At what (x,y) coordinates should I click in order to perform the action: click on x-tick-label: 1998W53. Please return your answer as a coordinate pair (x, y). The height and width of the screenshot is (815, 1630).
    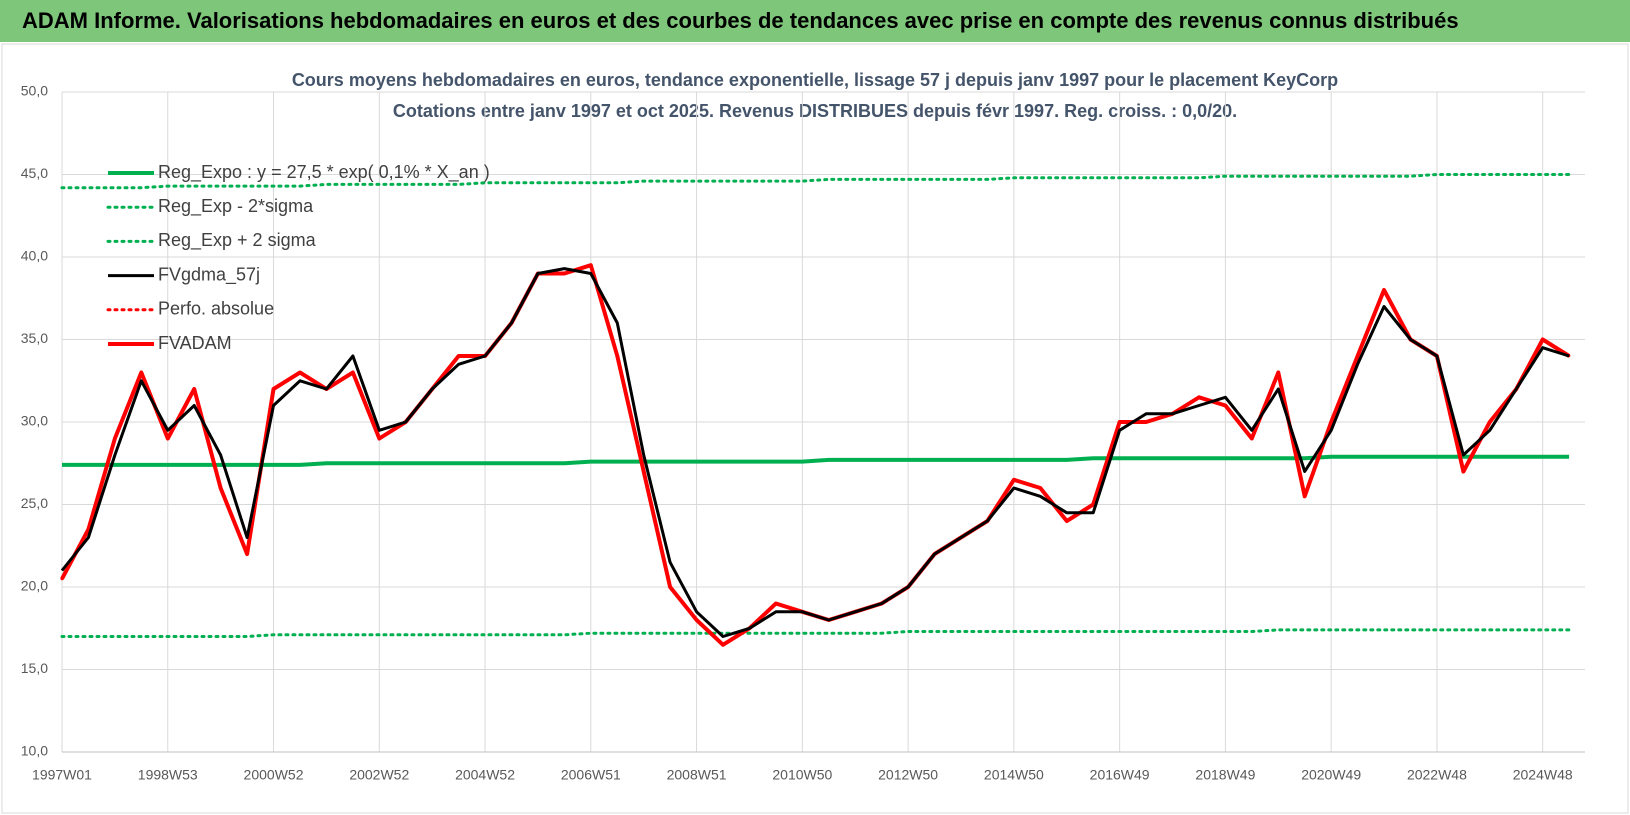
    Looking at the image, I should click on (168, 775).